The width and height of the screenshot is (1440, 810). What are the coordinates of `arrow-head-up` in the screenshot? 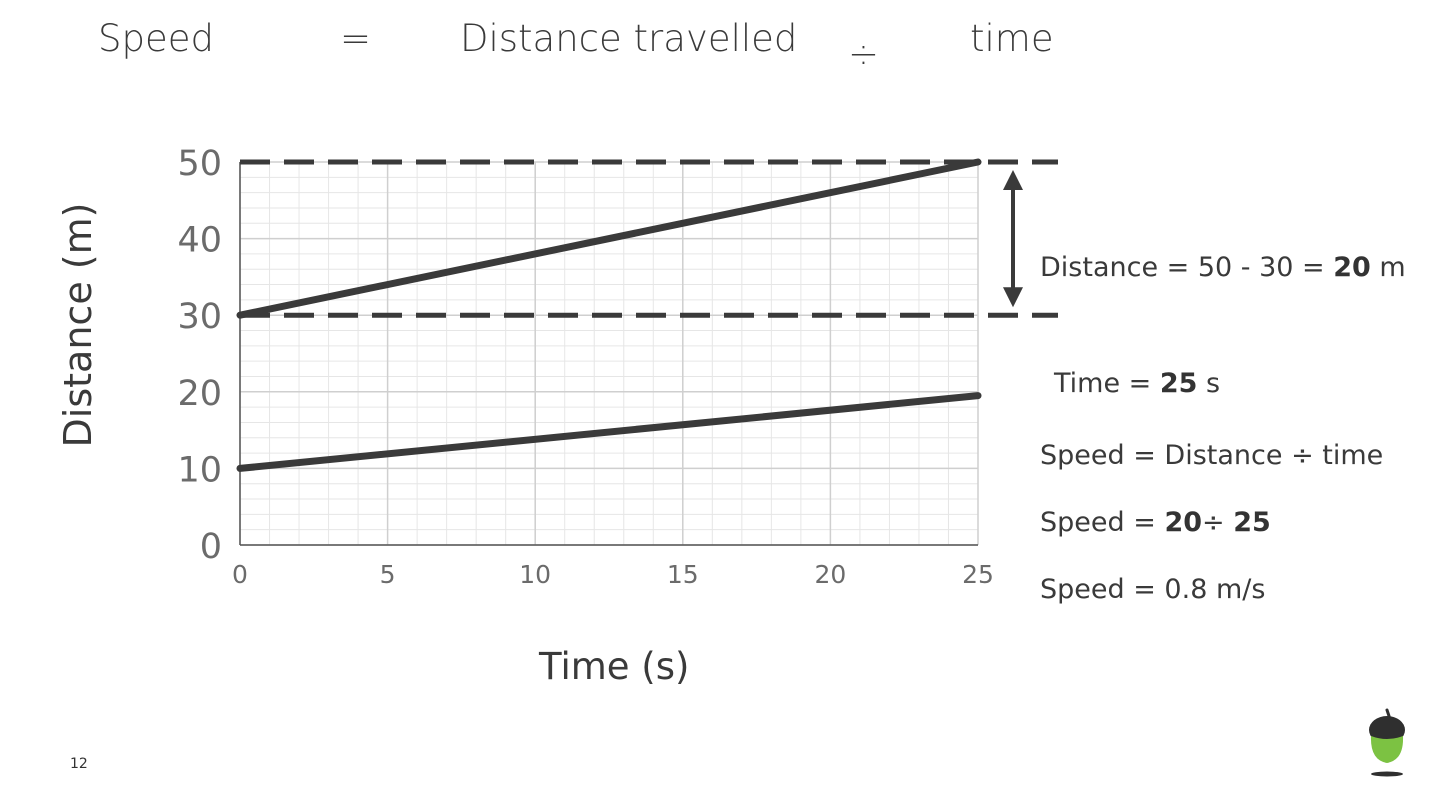 It's located at (1013, 180).